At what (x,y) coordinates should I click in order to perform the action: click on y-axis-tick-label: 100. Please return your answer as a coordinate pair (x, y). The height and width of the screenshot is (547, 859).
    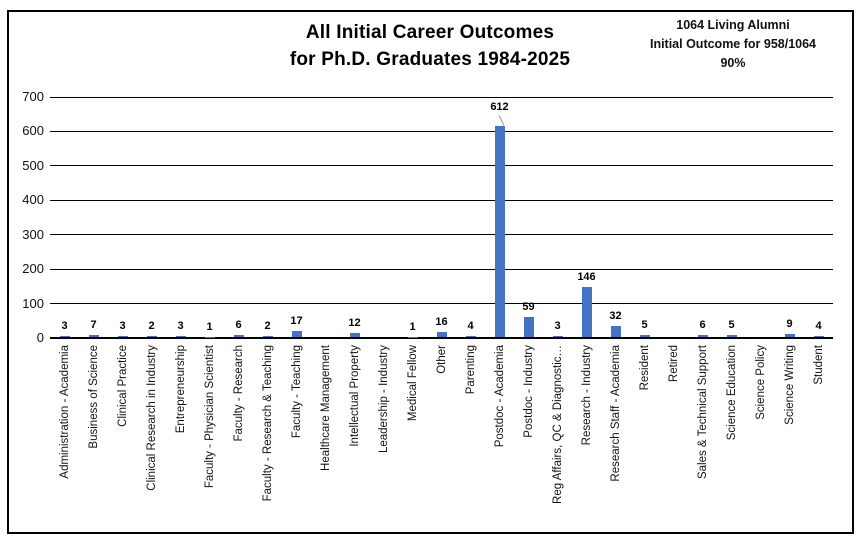
    Looking at the image, I should click on (33, 303).